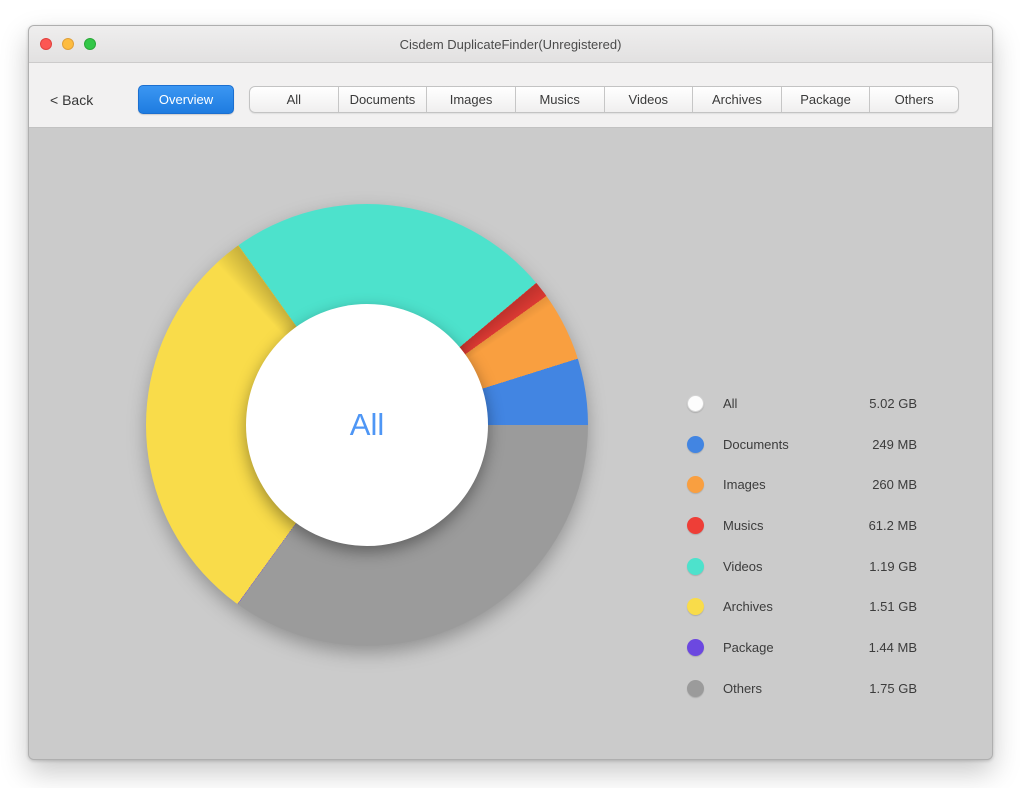 This screenshot has width=1020, height=788. What do you see at coordinates (893, 403) in the screenshot?
I see `legend-value: 5.02 GB` at bounding box center [893, 403].